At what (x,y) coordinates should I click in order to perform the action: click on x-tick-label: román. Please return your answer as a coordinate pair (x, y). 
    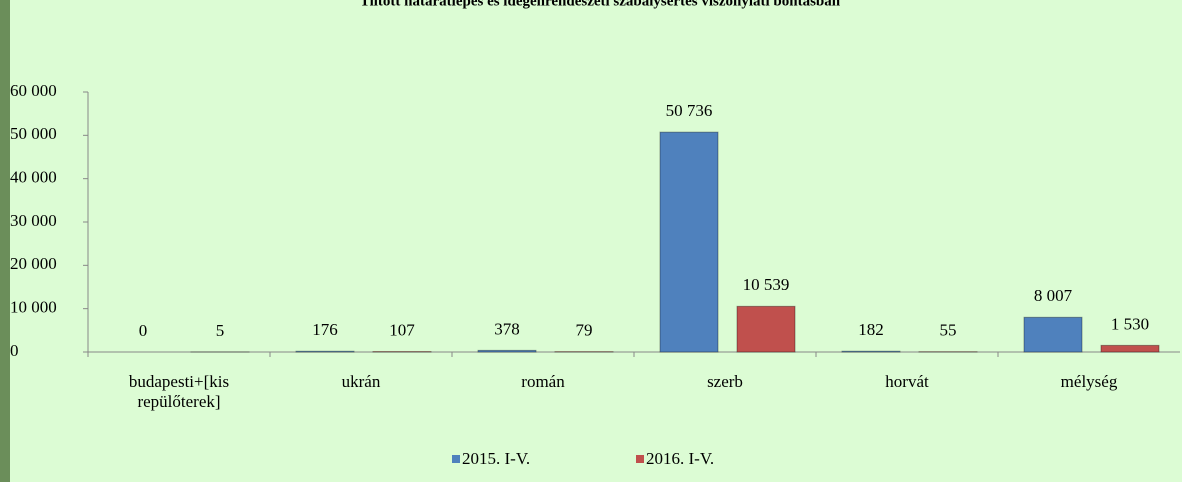
    Looking at the image, I should click on (543, 381).